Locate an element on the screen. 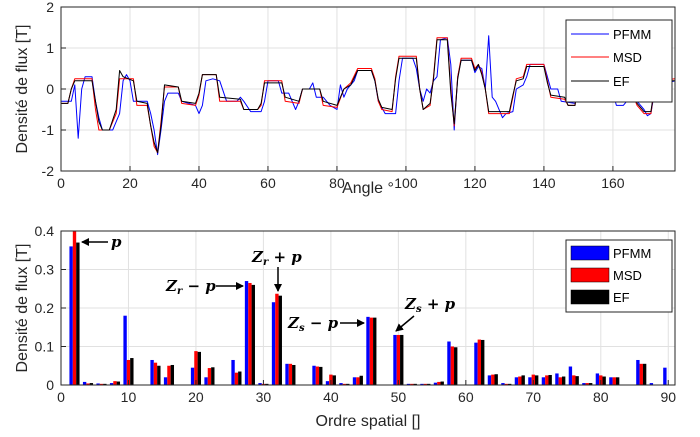 The height and width of the screenshot is (437, 700). bottom-x-axis-label: Ordre spatial [] is located at coordinates (368, 421).